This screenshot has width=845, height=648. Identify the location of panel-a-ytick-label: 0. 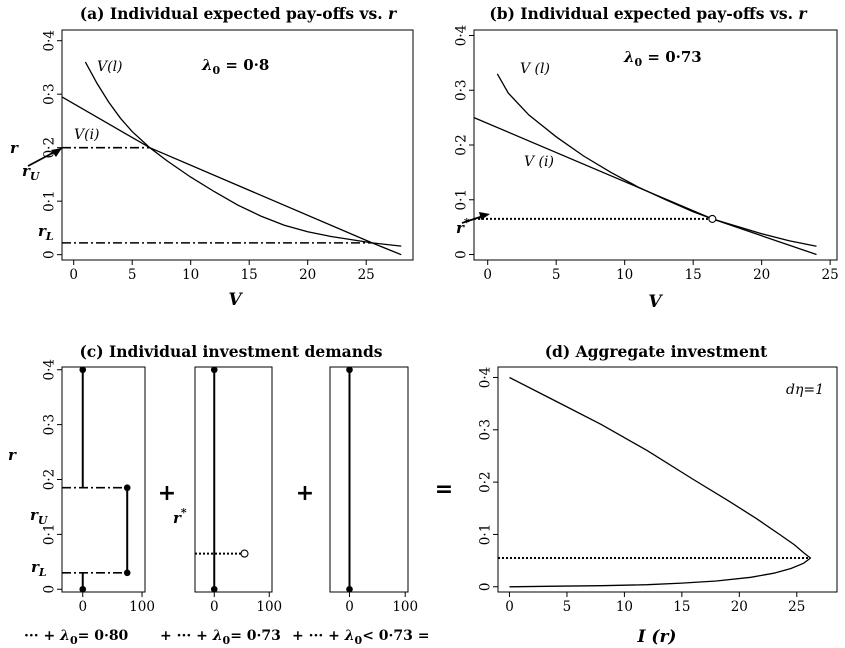
(50, 254).